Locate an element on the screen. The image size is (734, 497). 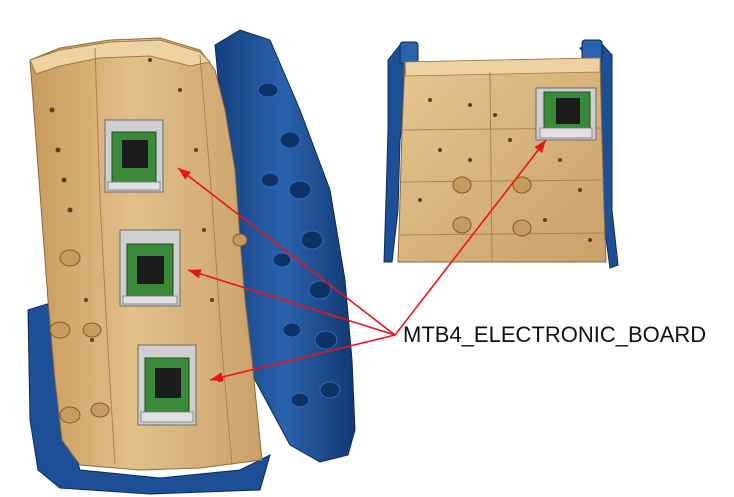
right-grooves is located at coordinates (502, 167).